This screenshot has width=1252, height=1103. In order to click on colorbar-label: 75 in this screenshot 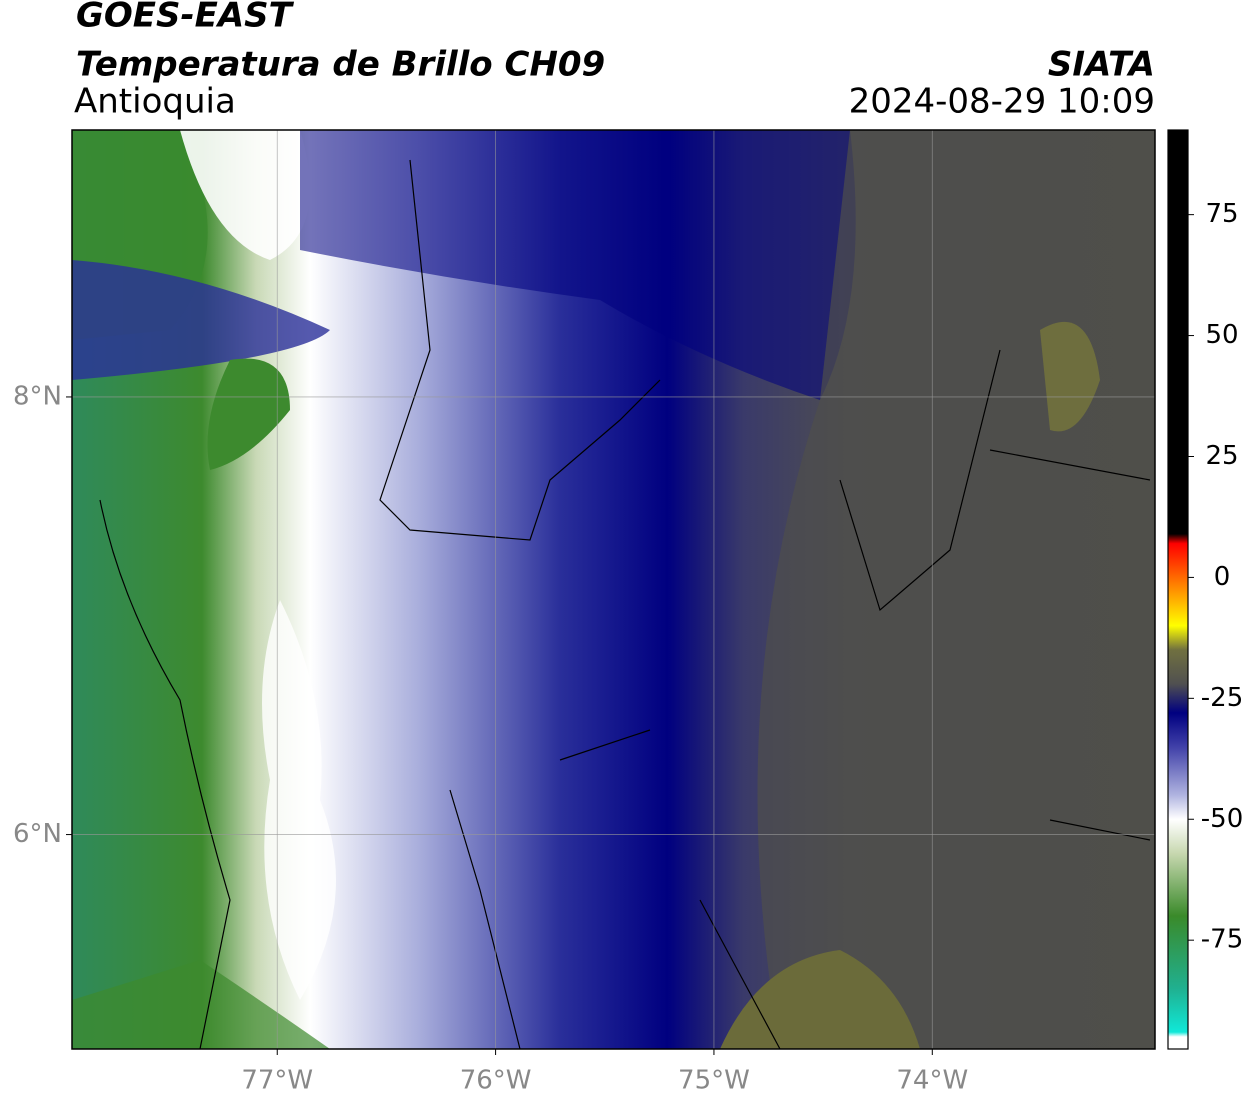, I will do `click(1221, 214)`.